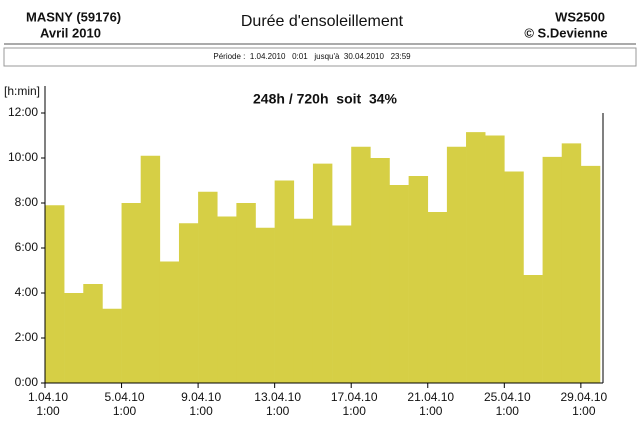  I want to click on x-tick-label: 9.04.10, so click(201, 397).